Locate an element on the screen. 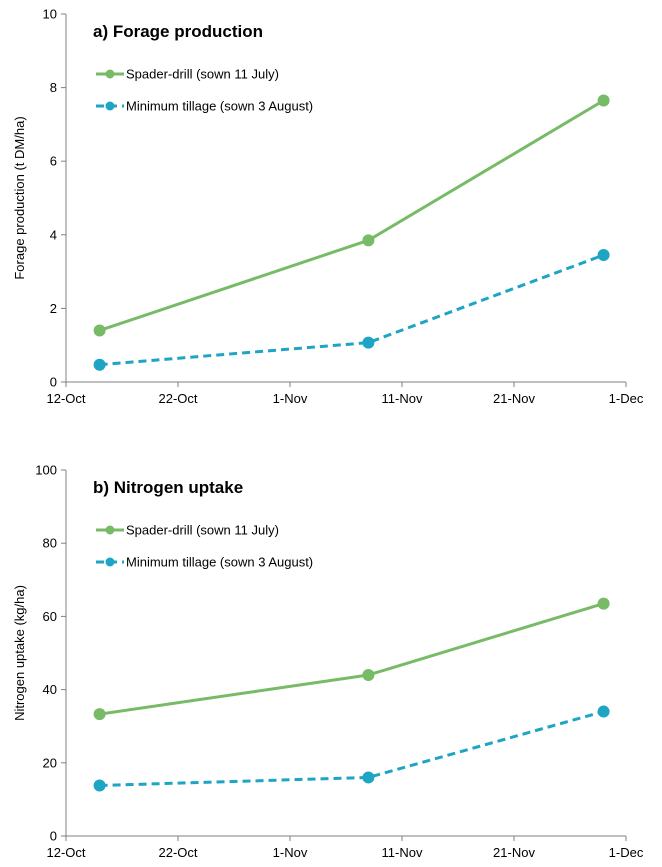 The height and width of the screenshot is (867, 662). nitrogen-legend-spader-drill-marker is located at coordinates (110, 530).